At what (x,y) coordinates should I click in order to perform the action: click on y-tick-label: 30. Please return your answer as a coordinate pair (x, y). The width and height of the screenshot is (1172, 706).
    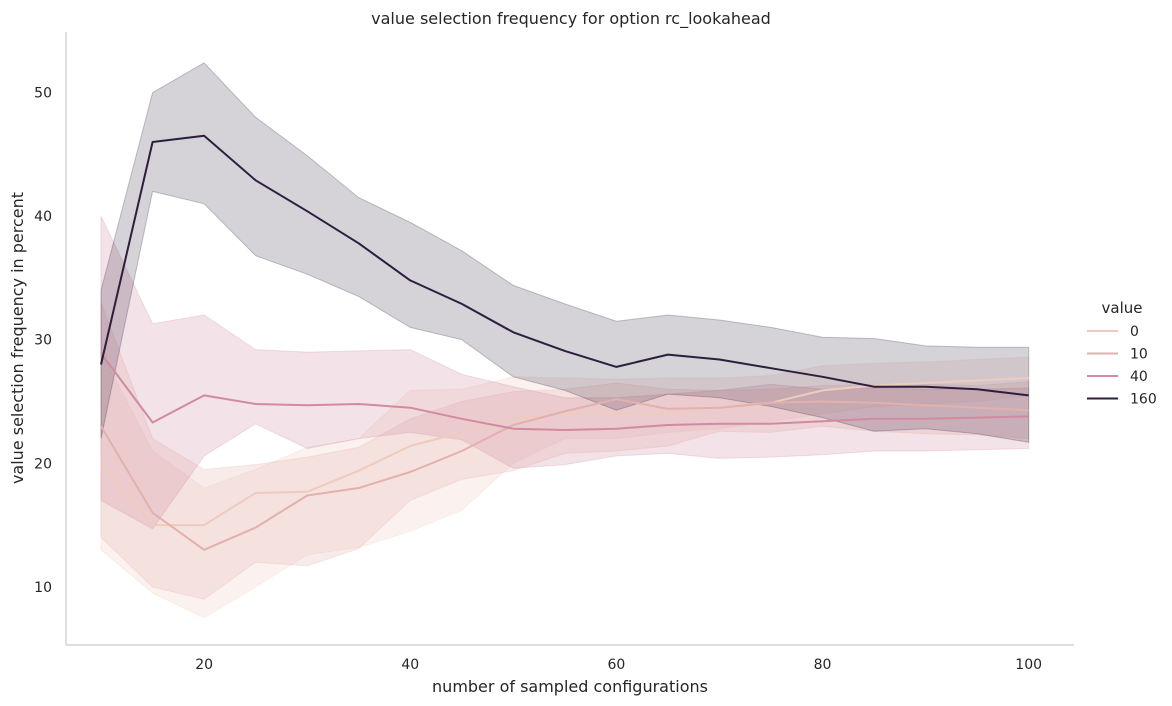
    Looking at the image, I should click on (43, 341).